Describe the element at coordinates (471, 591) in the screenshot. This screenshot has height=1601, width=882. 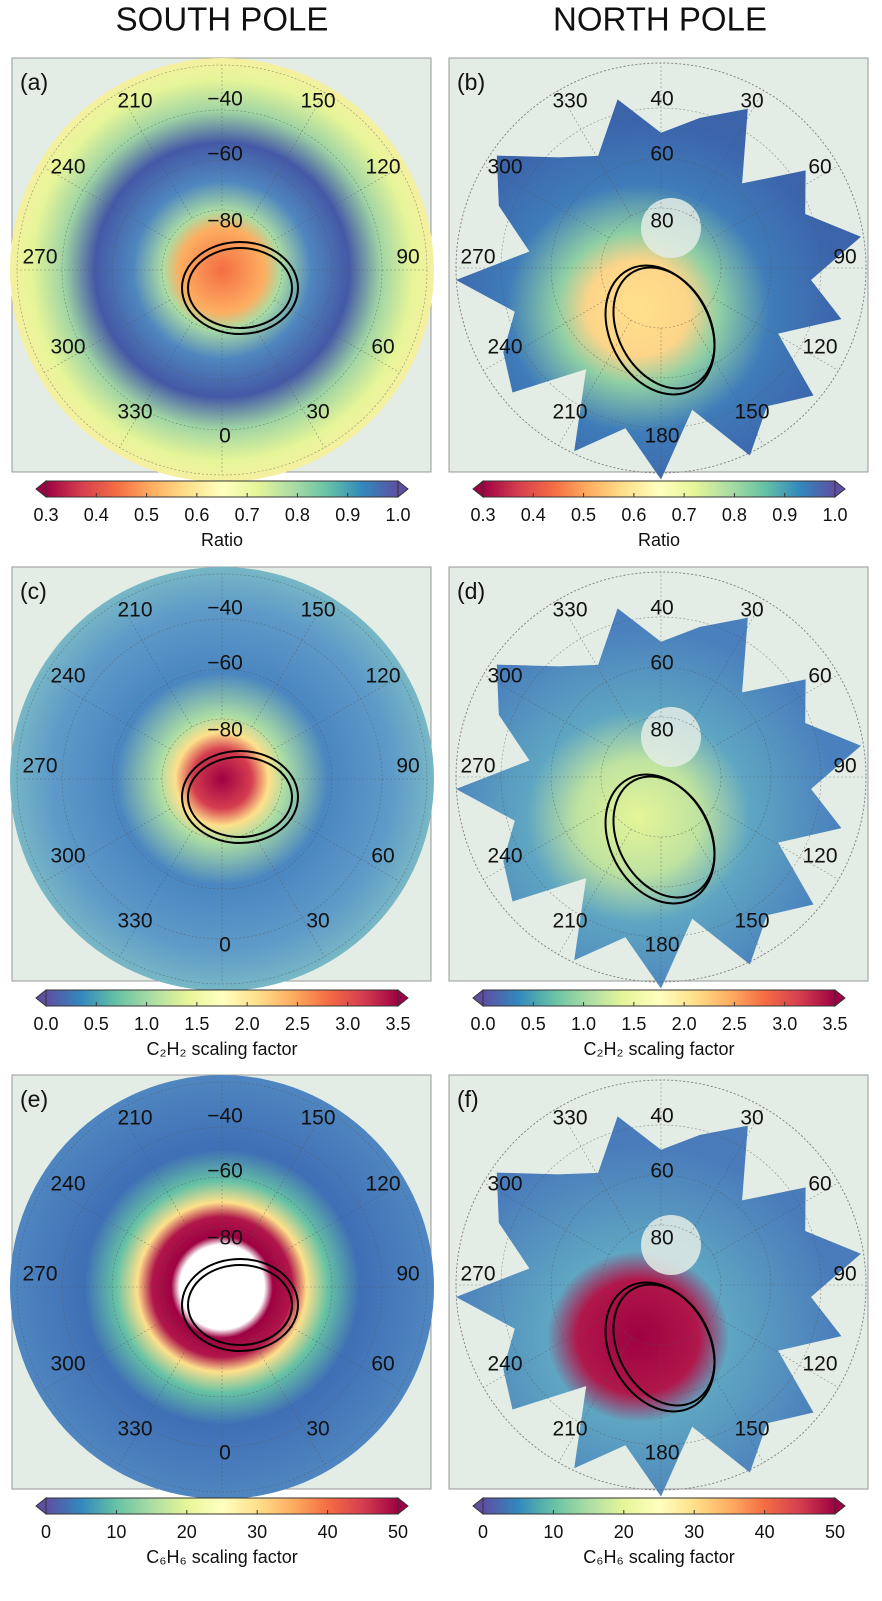
I see `panel-label: (d)` at that location.